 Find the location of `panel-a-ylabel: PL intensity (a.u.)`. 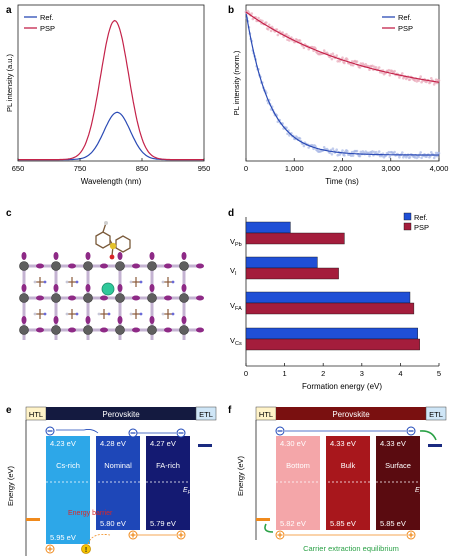

panel-a-ylabel: PL intensity (a.u.) is located at coordinates (9, 82).